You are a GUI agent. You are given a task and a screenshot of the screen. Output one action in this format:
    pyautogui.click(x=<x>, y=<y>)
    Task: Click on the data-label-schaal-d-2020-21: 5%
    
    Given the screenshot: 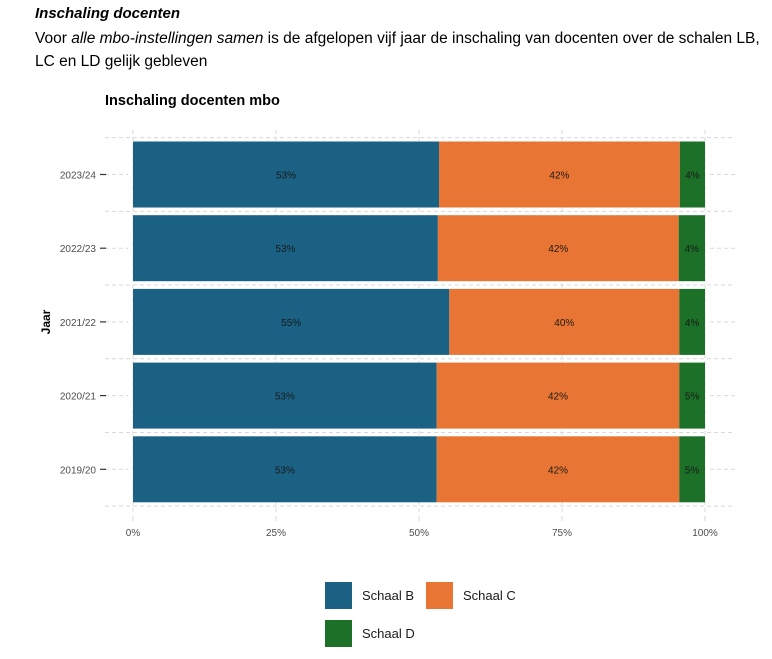 What is the action you would take?
    pyautogui.click(x=692, y=397)
    